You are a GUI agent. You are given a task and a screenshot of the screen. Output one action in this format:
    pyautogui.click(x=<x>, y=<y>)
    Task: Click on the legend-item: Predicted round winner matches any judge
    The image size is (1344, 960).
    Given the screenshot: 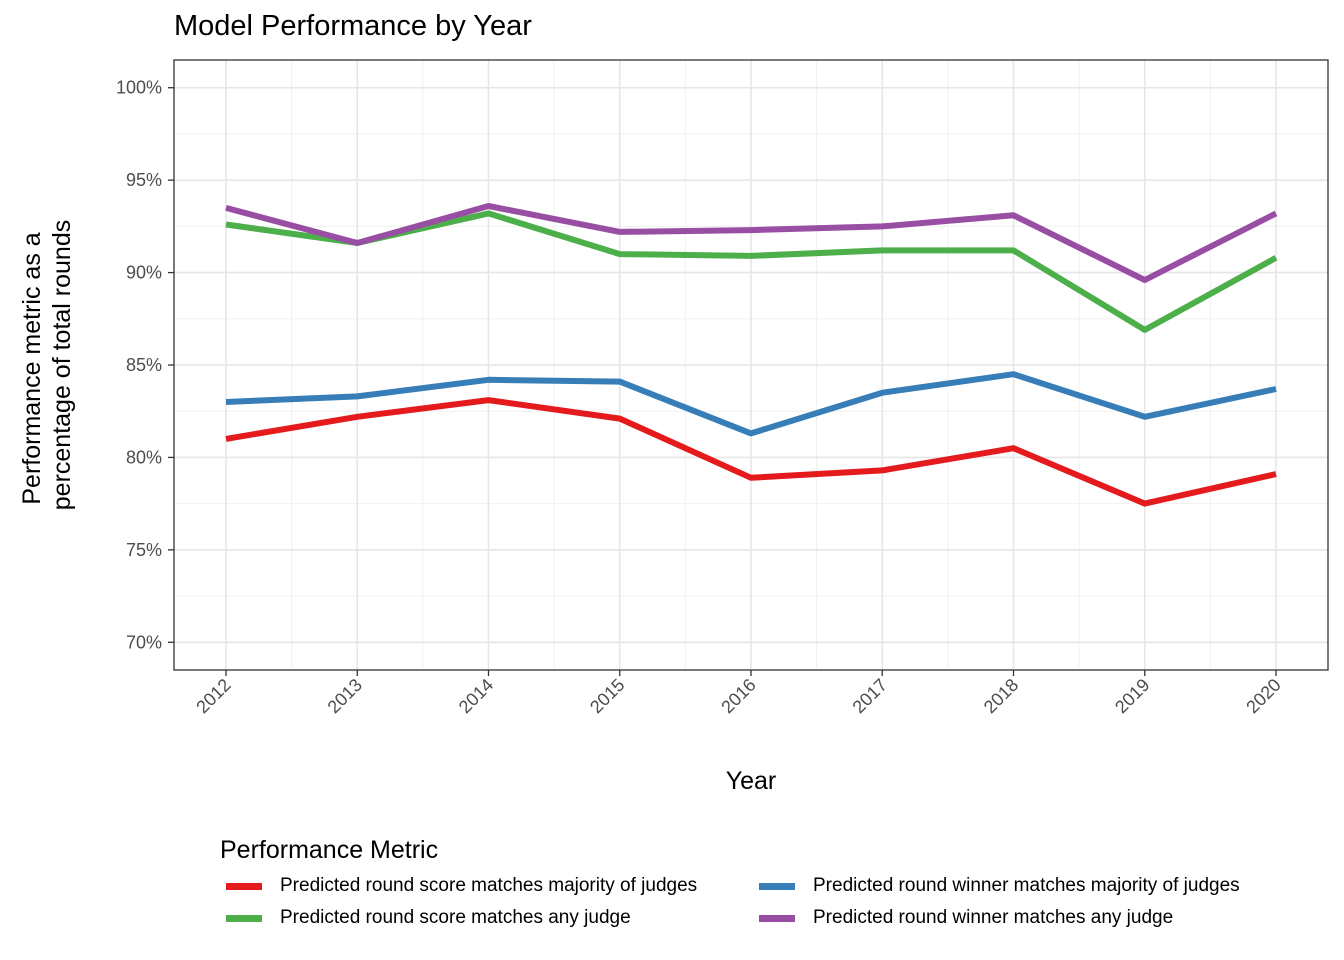 What is the action you would take?
    pyautogui.click(x=1013, y=918)
    